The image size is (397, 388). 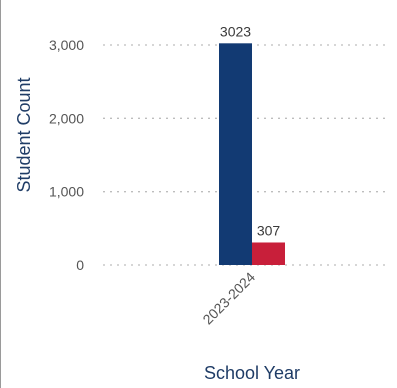 What do you see at coordinates (66, 192) in the screenshot?
I see `y-tick-label: 1,000` at bounding box center [66, 192].